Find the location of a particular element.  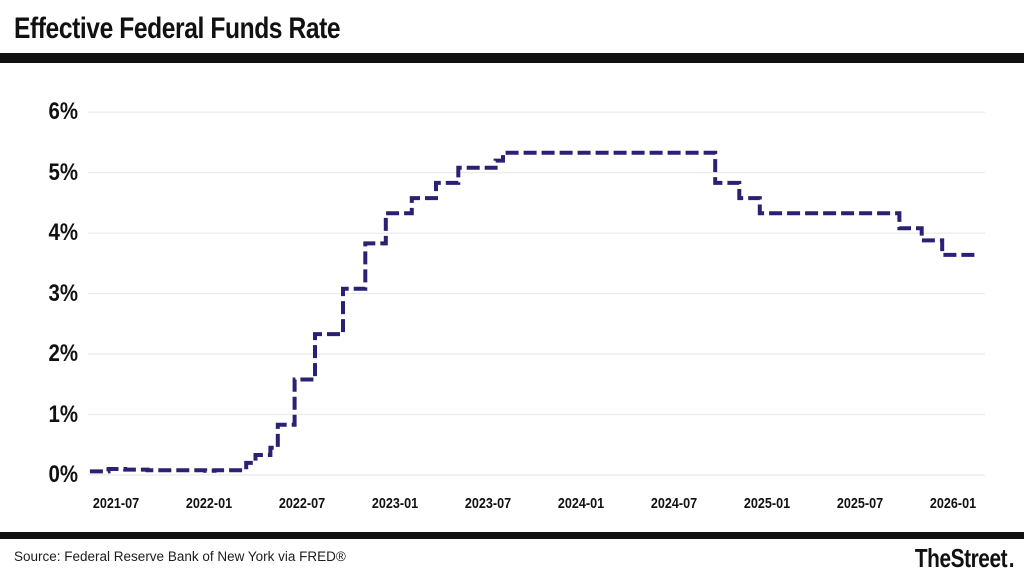

thestreet-wordmark: TheStreet is located at coordinates (961, 558).